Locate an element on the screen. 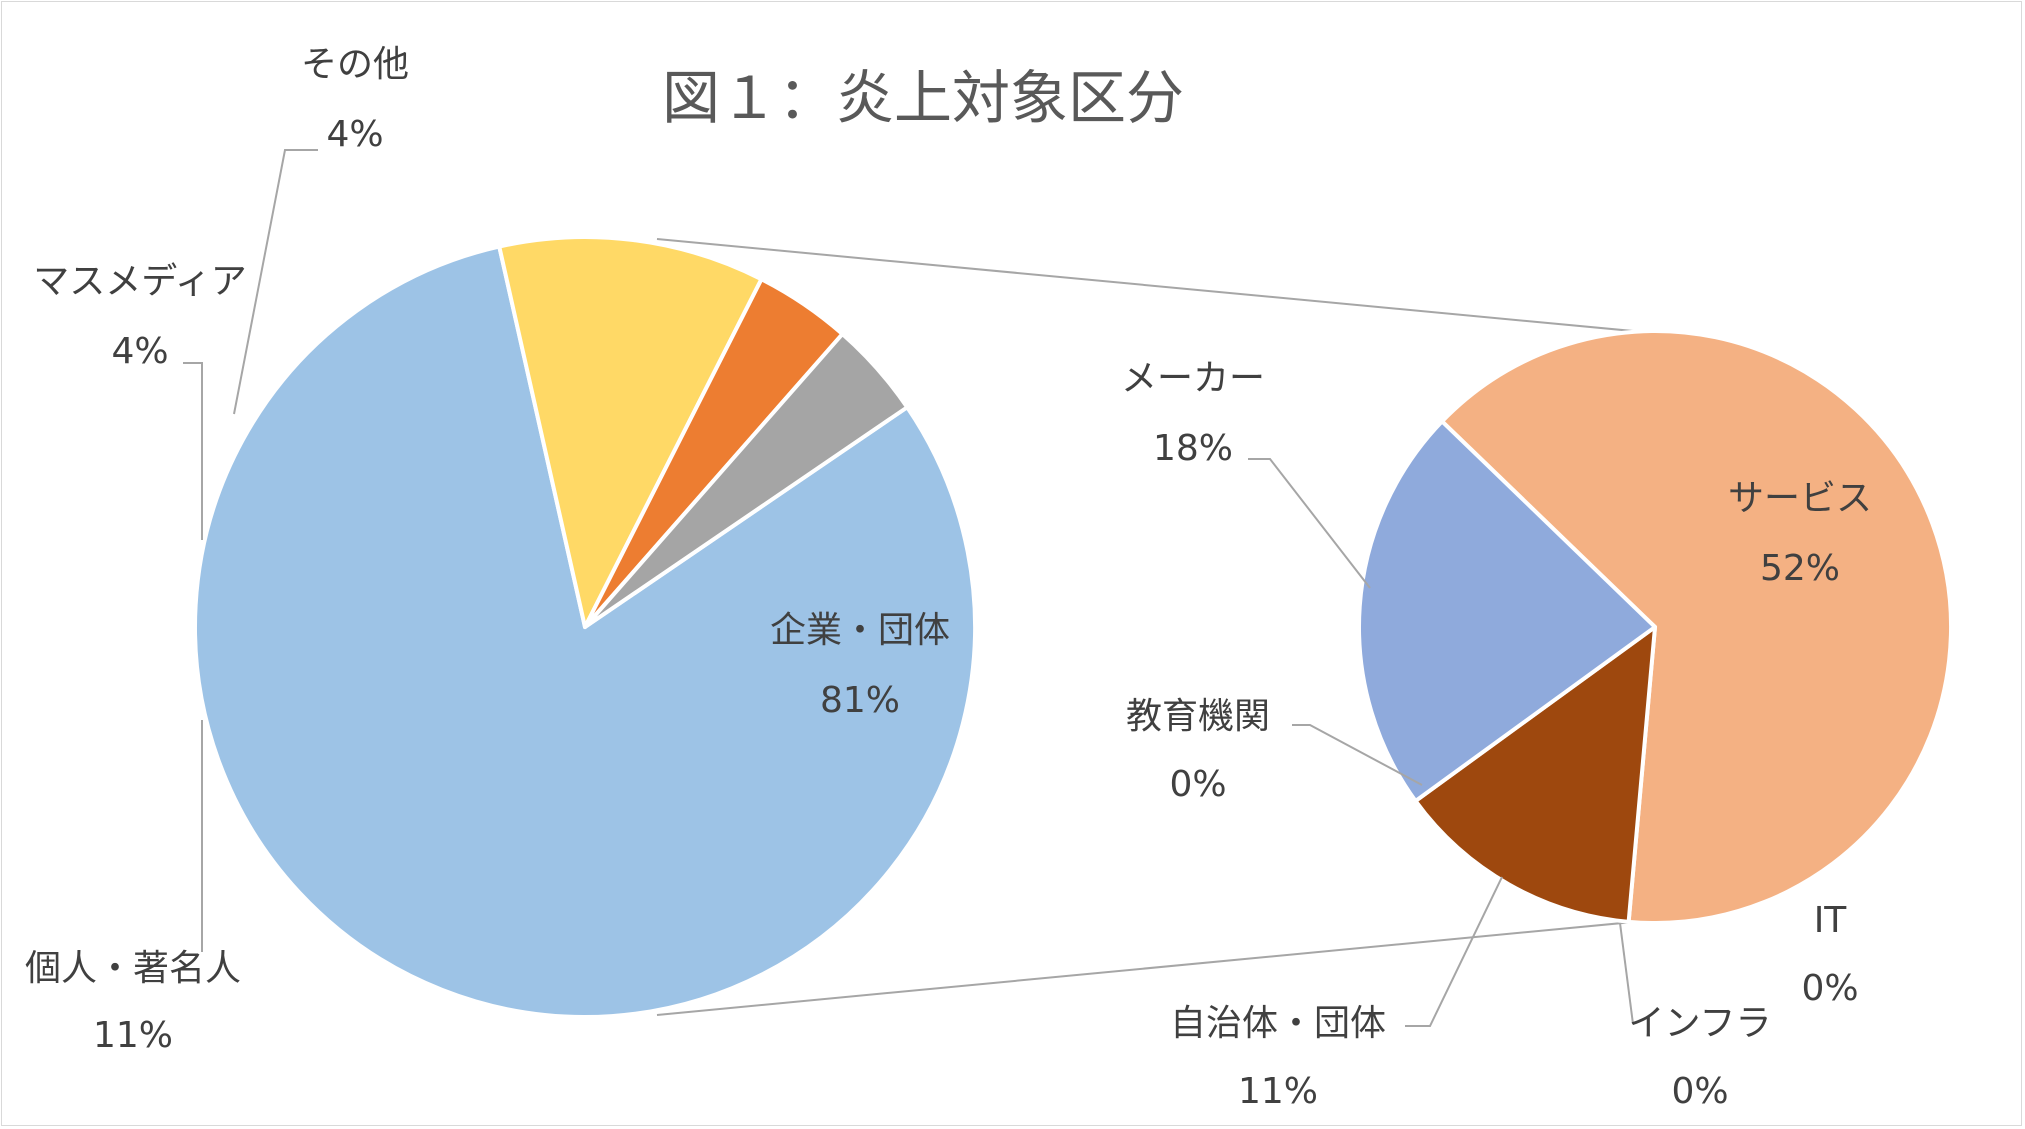  label-name-service: サービス is located at coordinates (1800, 498).